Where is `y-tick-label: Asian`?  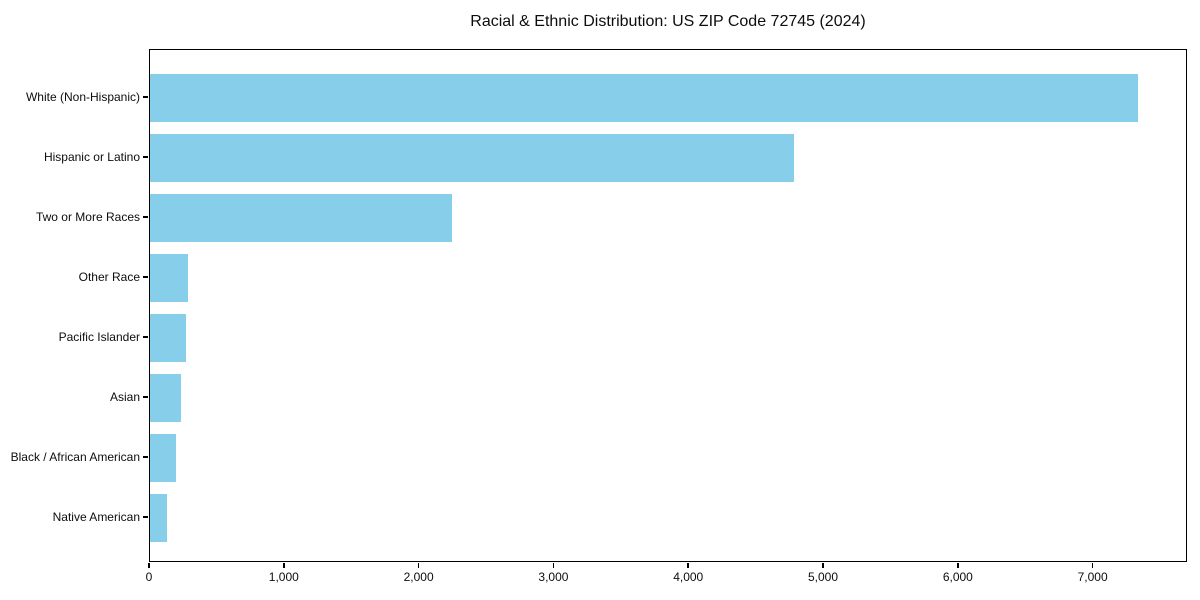
y-tick-label: Asian is located at coordinates (124, 397).